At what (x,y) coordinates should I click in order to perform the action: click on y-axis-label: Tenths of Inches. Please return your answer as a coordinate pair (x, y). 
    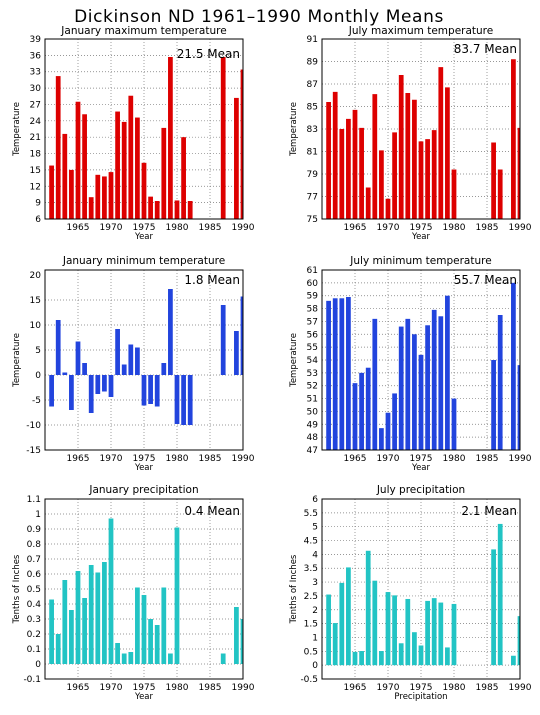
    Looking at the image, I should click on (294, 589).